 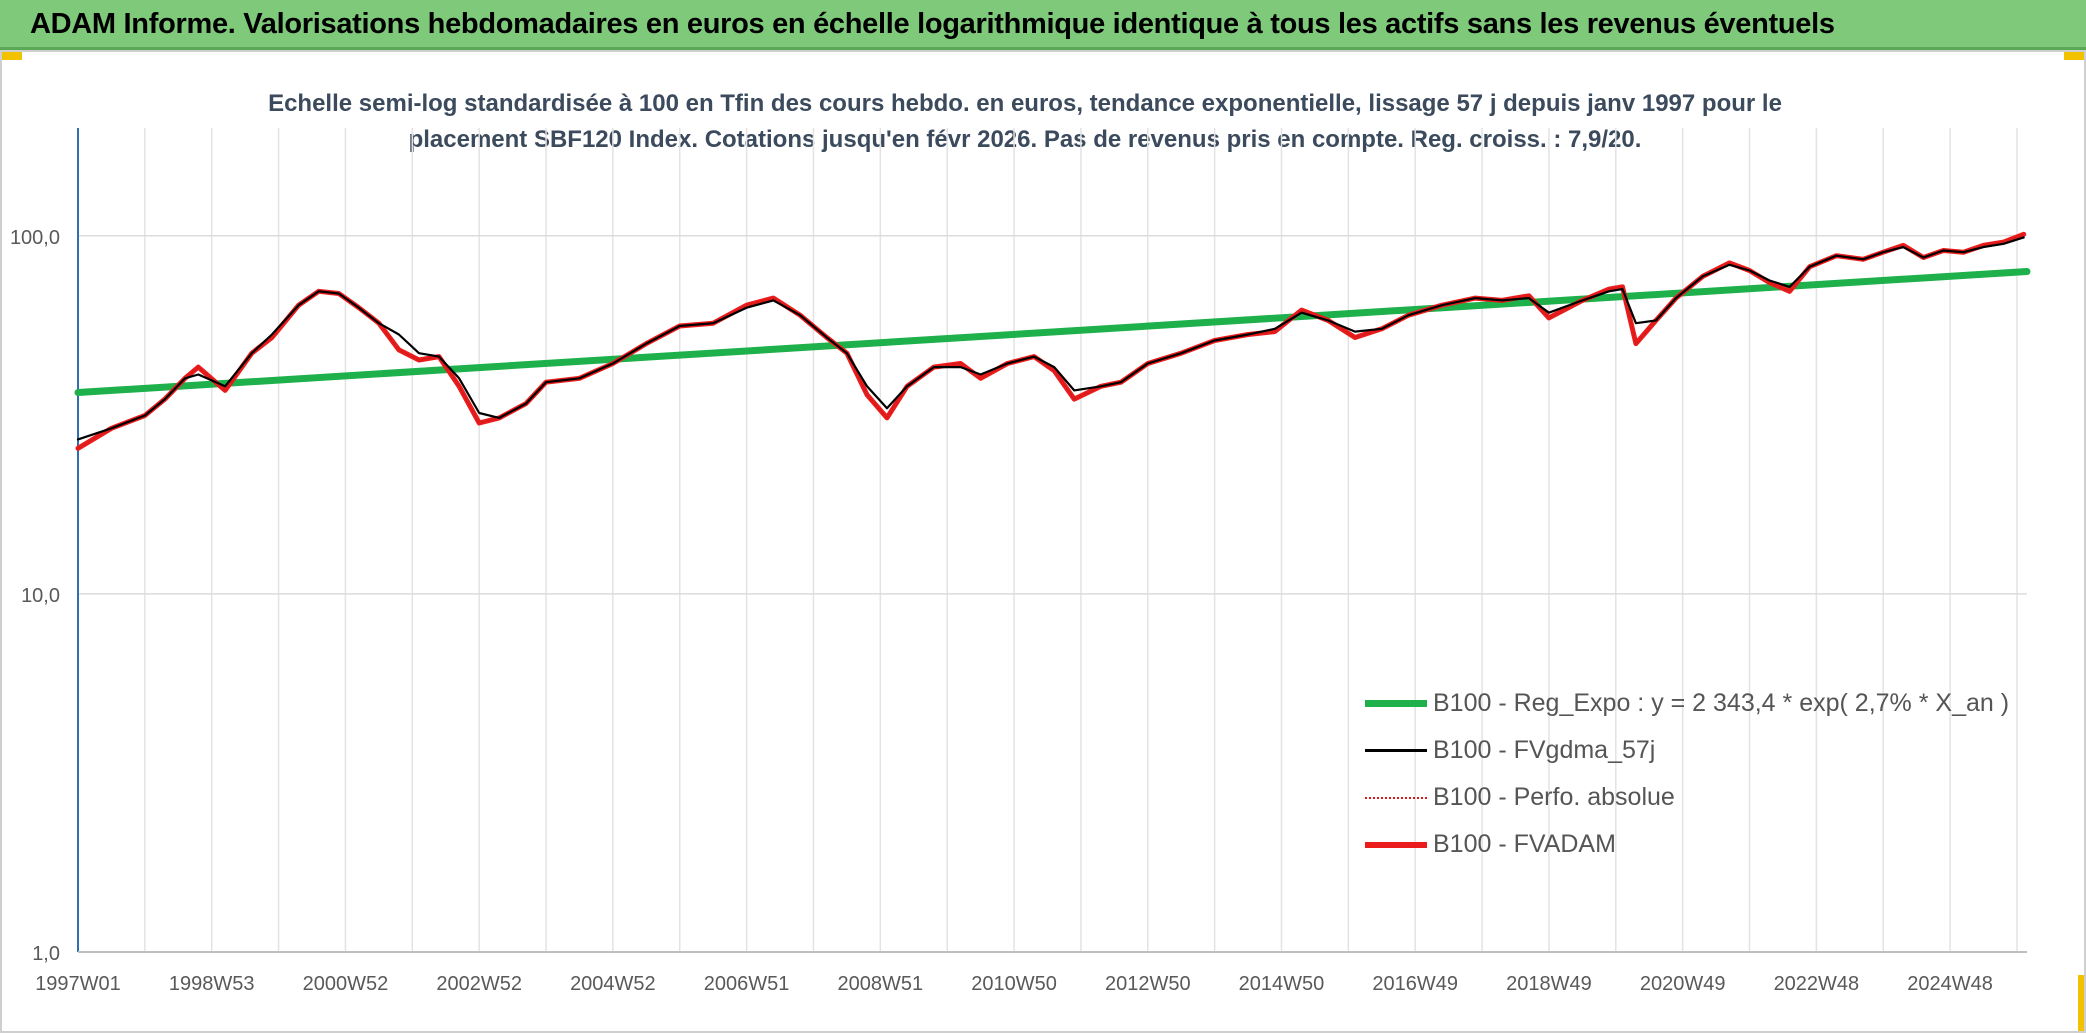 I want to click on x-tick-label: 2010W50, so click(x=1014, y=984).